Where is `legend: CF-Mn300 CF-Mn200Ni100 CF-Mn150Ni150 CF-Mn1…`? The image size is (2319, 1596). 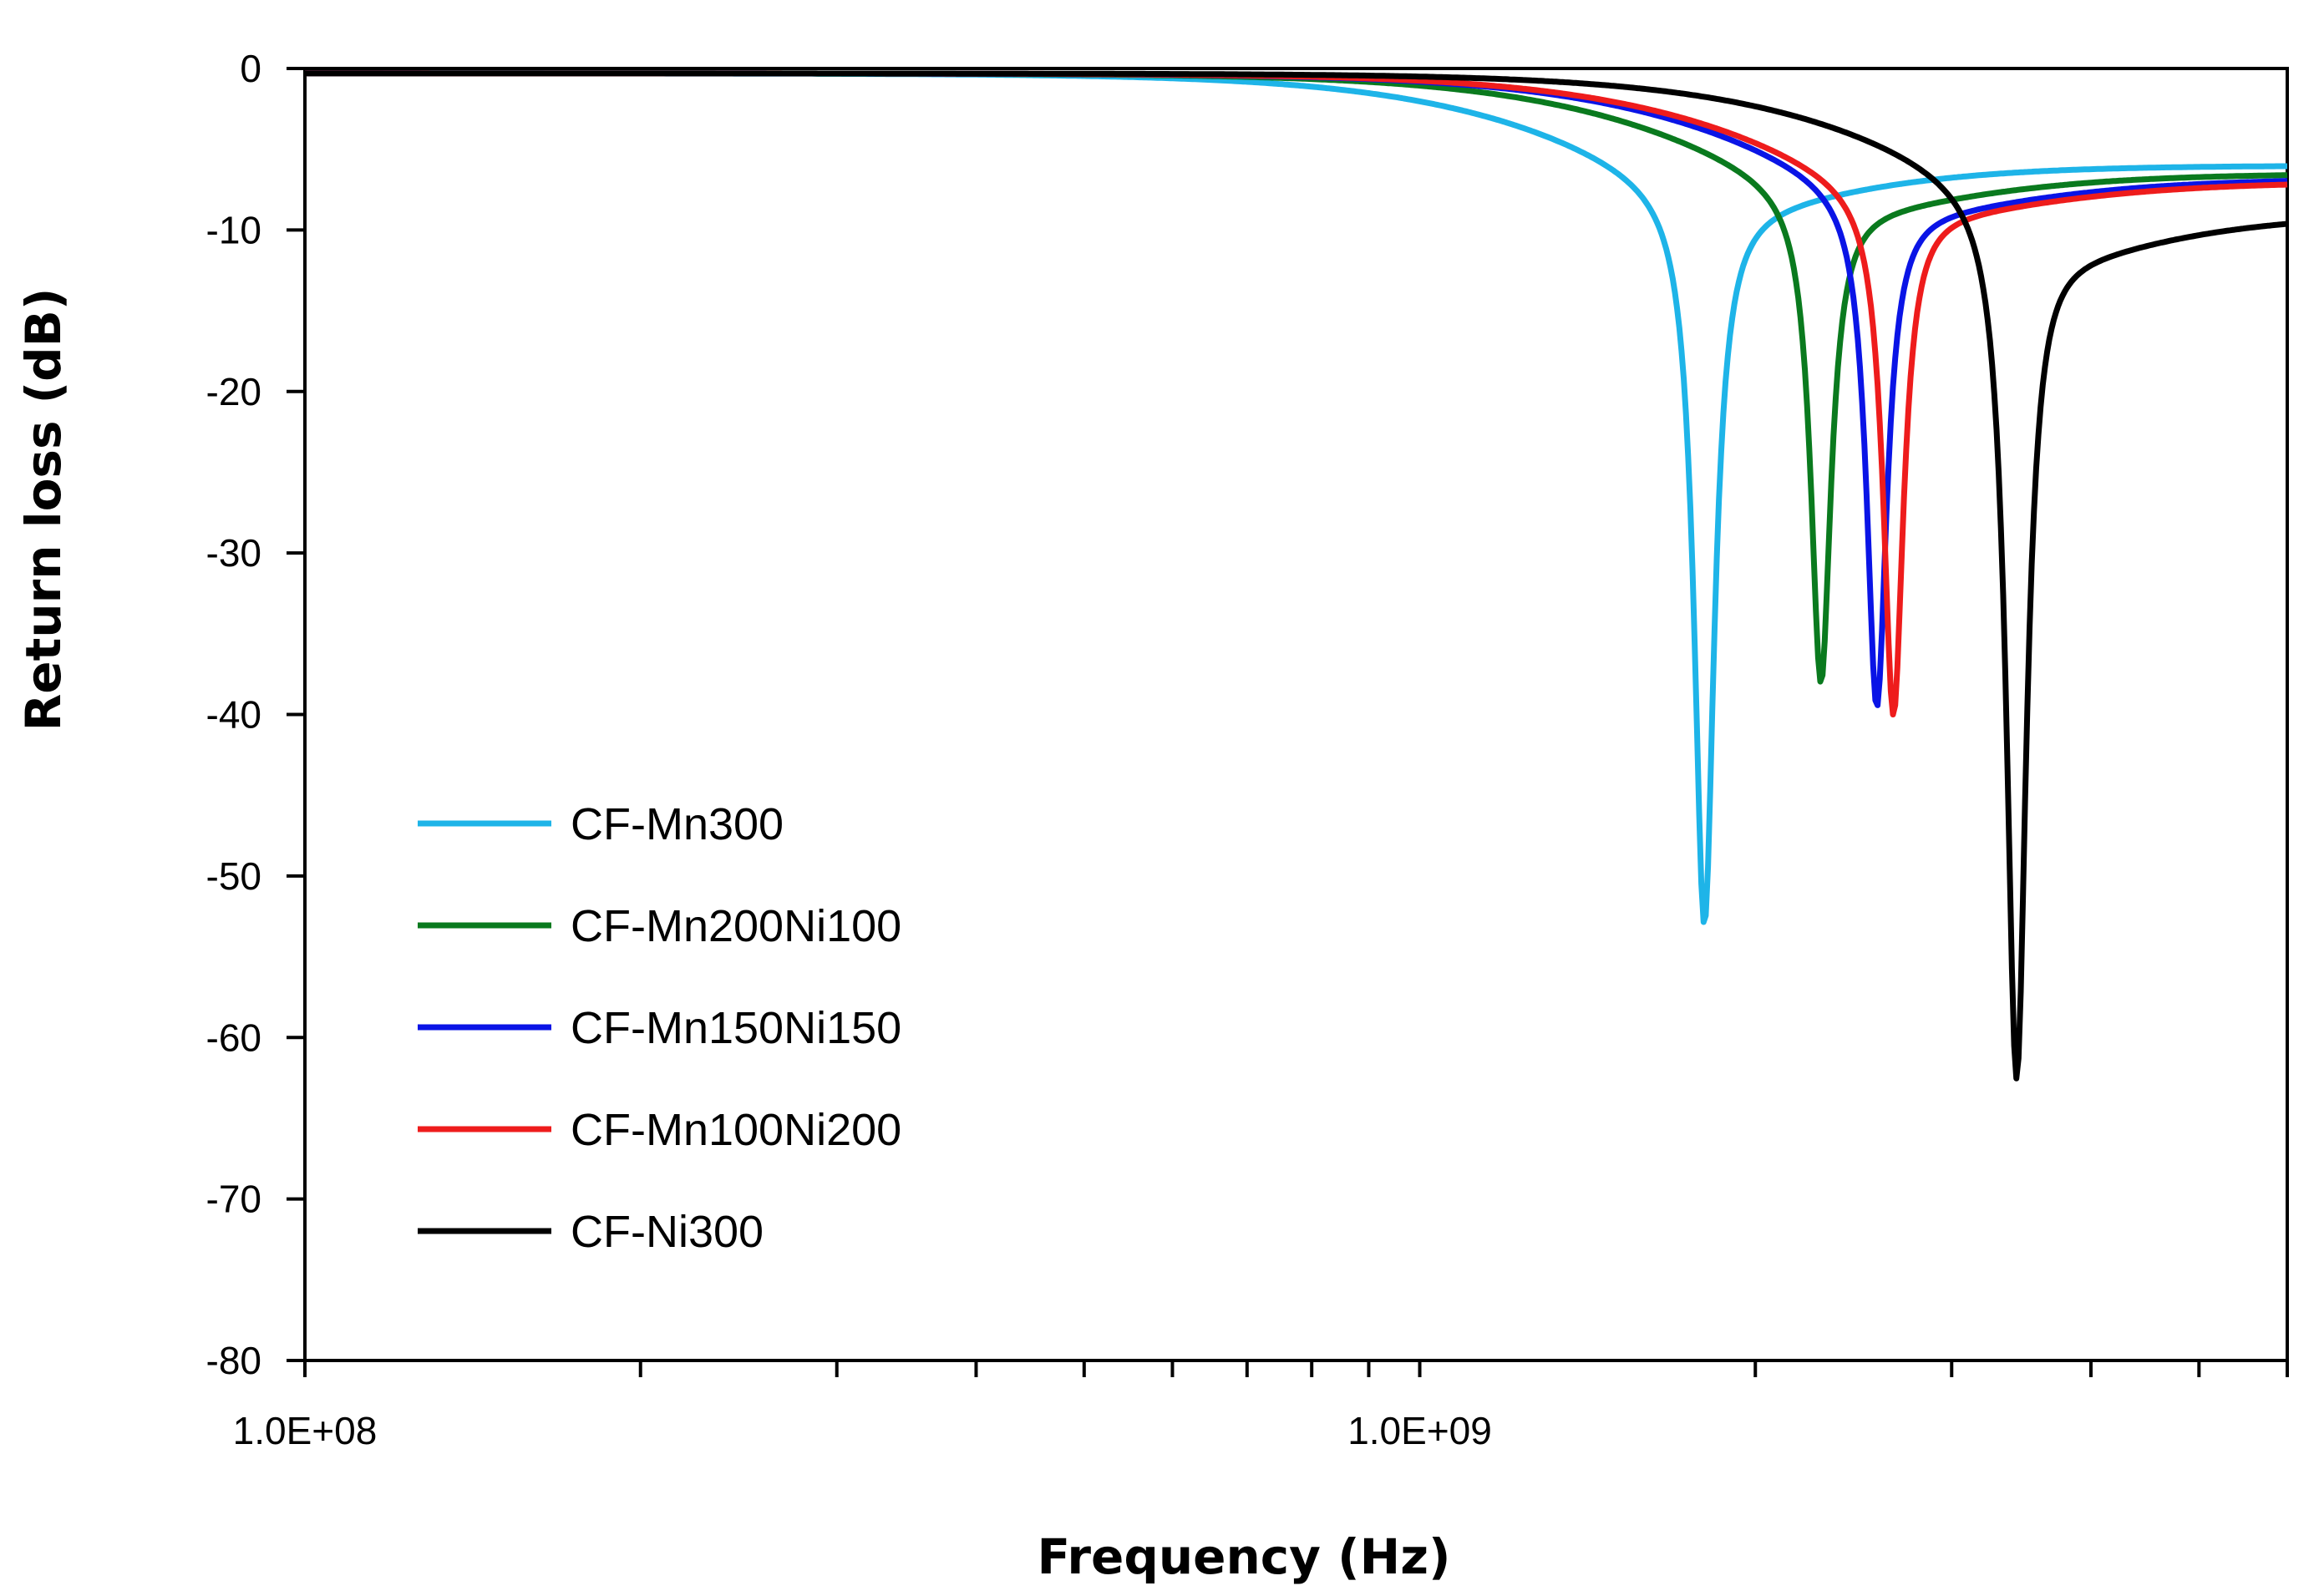 legend: CF-Mn300 CF-Mn200Ni100 CF-Mn150Ni150 CF-Mn1… is located at coordinates (659, 1028).